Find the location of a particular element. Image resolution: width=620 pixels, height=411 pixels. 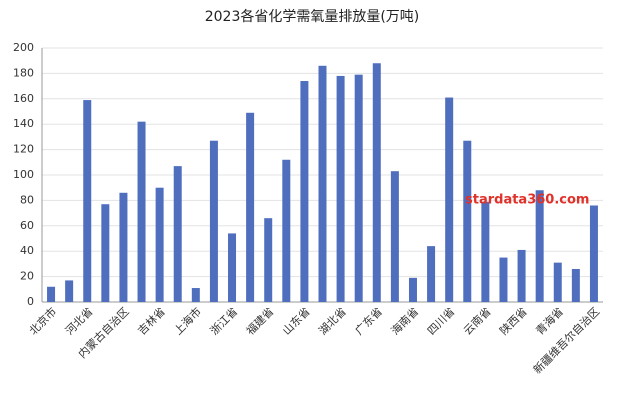

x-tick-label: 四川省 is located at coordinates (441, 321).